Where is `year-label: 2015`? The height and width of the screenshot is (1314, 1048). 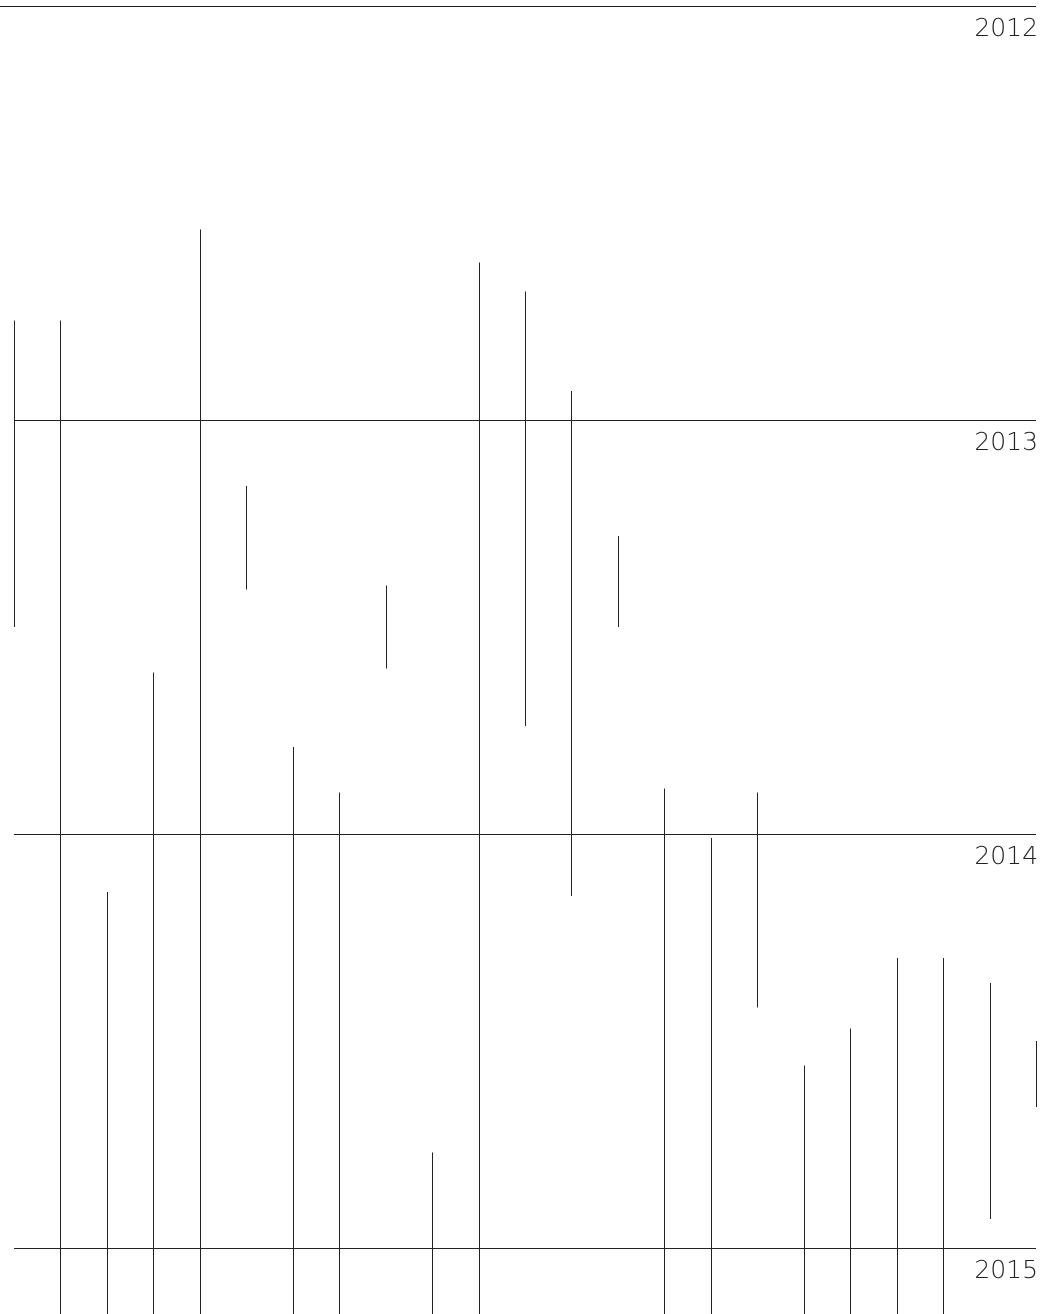
year-label: 2015 is located at coordinates (1006, 1269).